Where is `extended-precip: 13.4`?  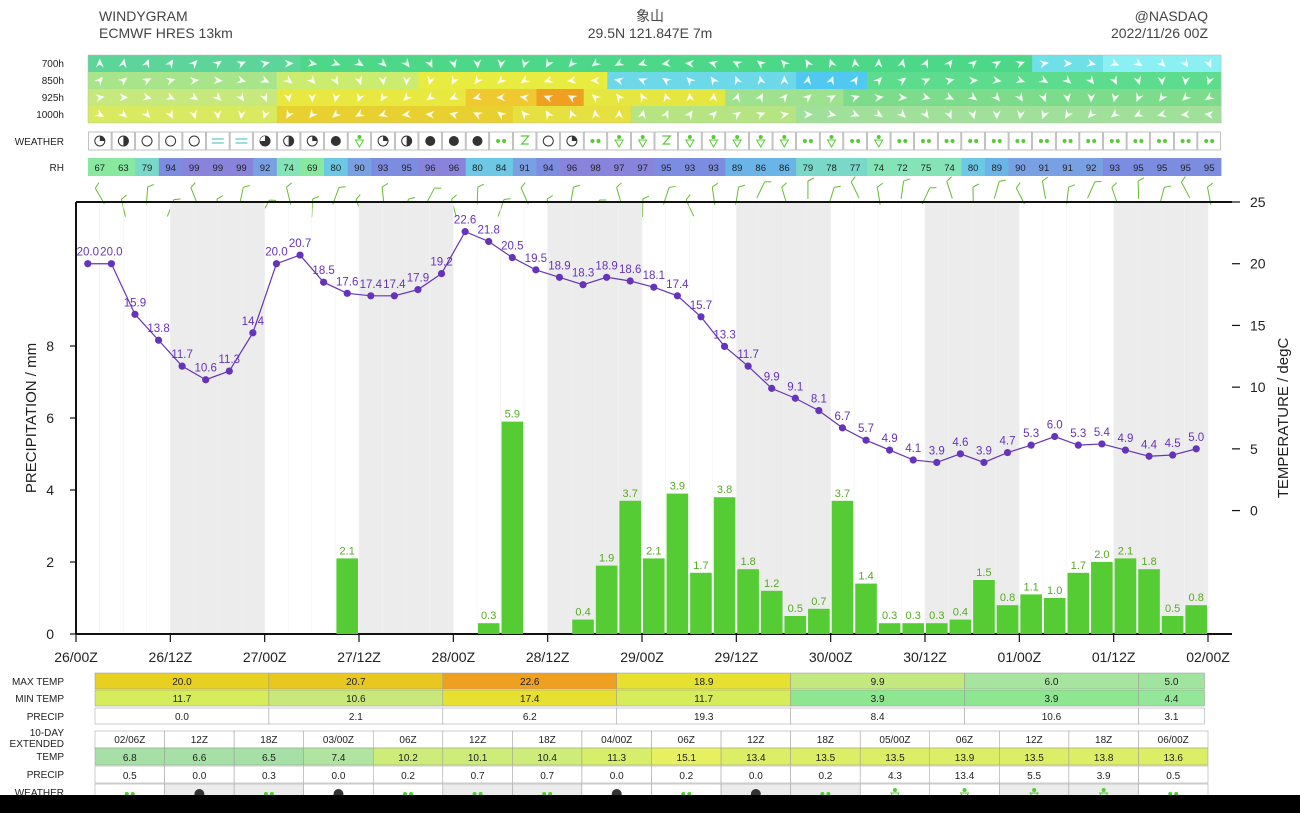 extended-precip: 13.4 is located at coordinates (965, 776).